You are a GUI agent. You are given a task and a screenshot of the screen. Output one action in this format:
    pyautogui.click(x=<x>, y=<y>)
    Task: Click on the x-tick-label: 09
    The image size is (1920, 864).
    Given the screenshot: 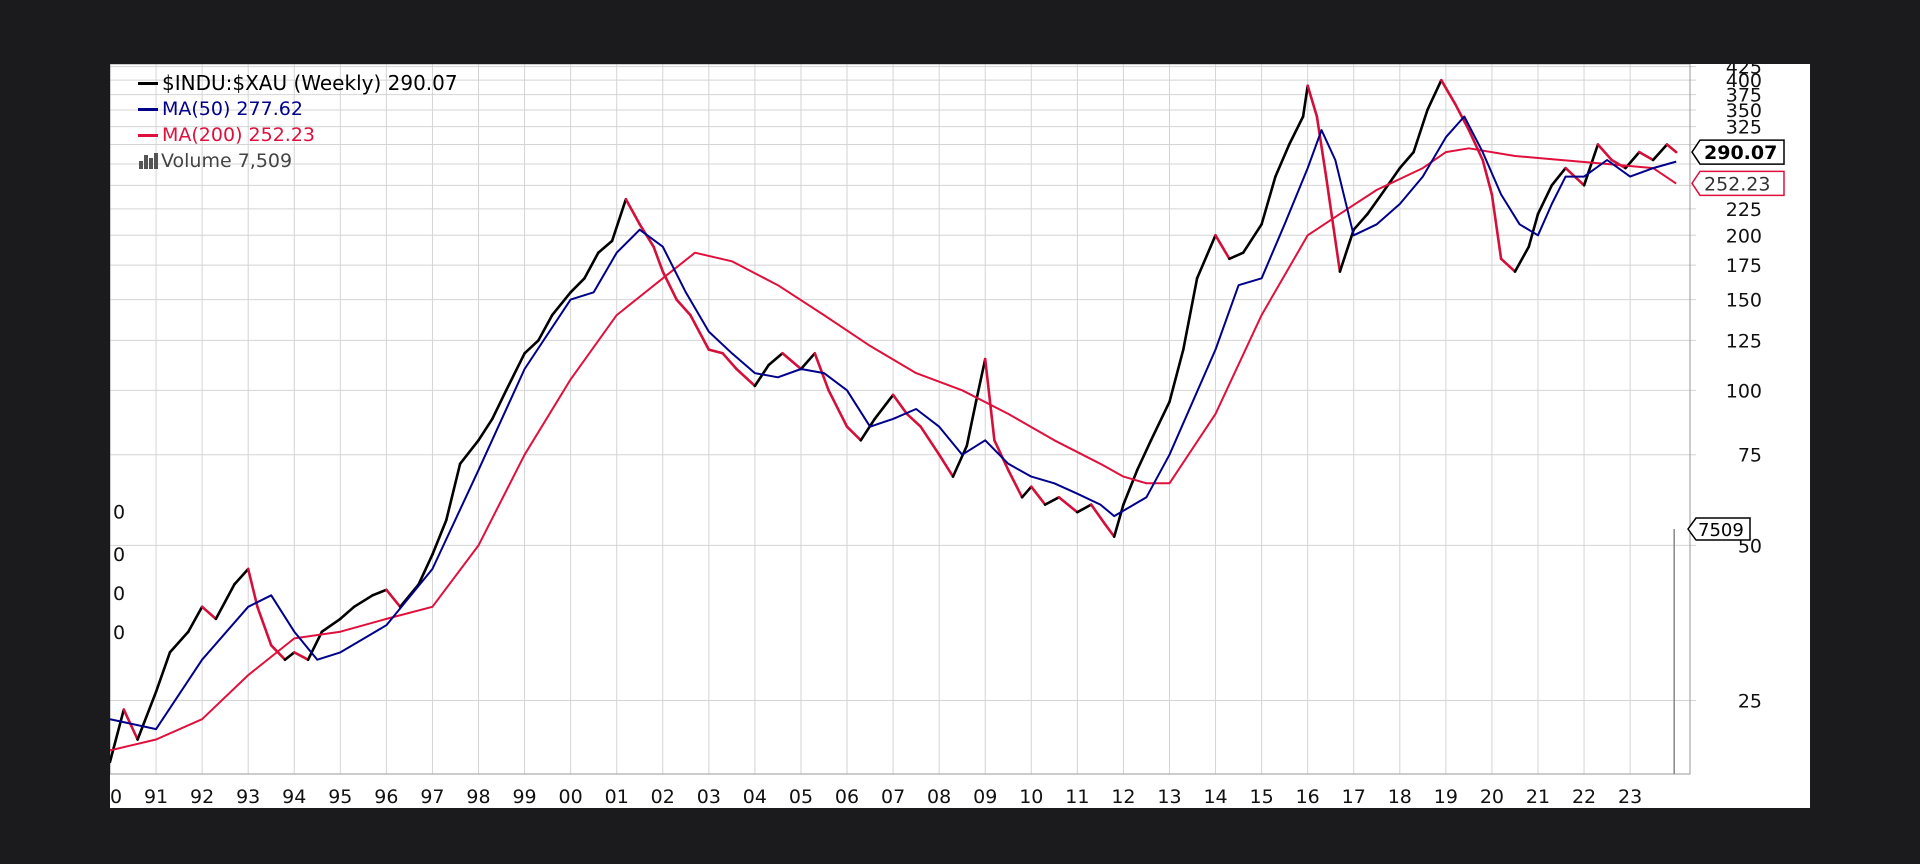 What is the action you would take?
    pyautogui.click(x=985, y=797)
    